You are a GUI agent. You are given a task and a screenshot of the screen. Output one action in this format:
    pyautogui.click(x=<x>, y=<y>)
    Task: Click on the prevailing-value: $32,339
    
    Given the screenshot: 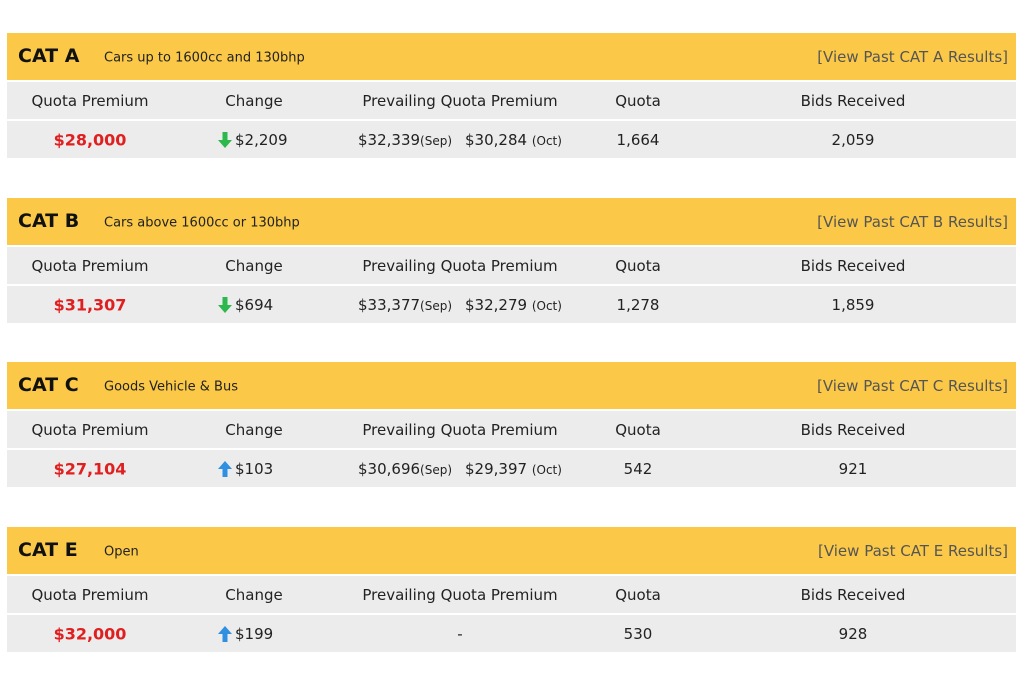 What is the action you would take?
    pyautogui.click(x=389, y=140)
    